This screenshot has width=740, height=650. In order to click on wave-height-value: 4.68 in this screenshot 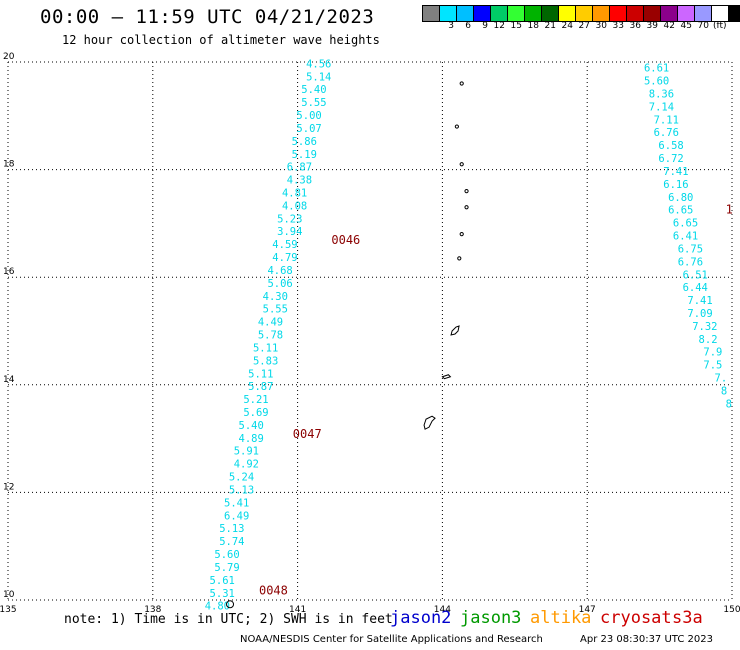, I will do `click(279, 271)`.